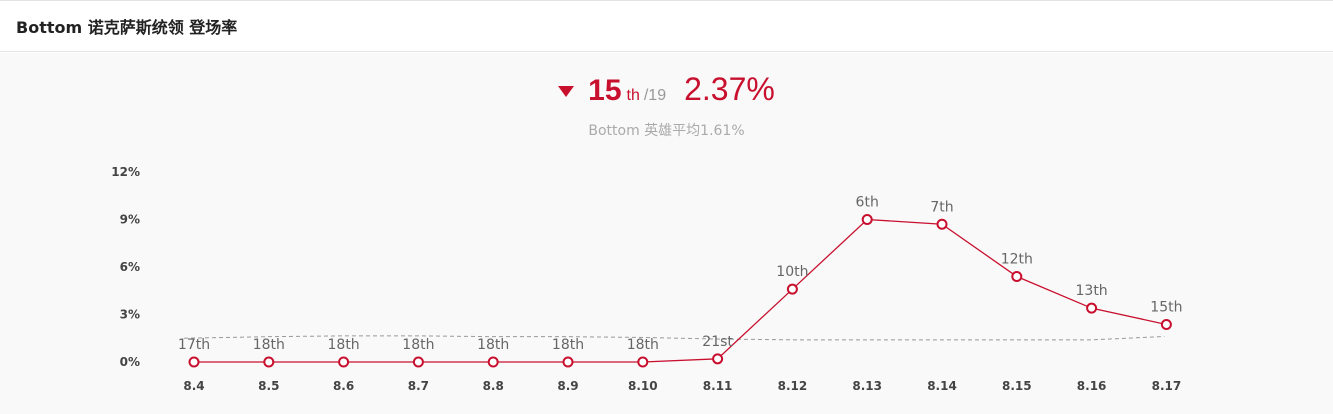  I want to click on x-tick-label: 8.17, so click(1167, 386).